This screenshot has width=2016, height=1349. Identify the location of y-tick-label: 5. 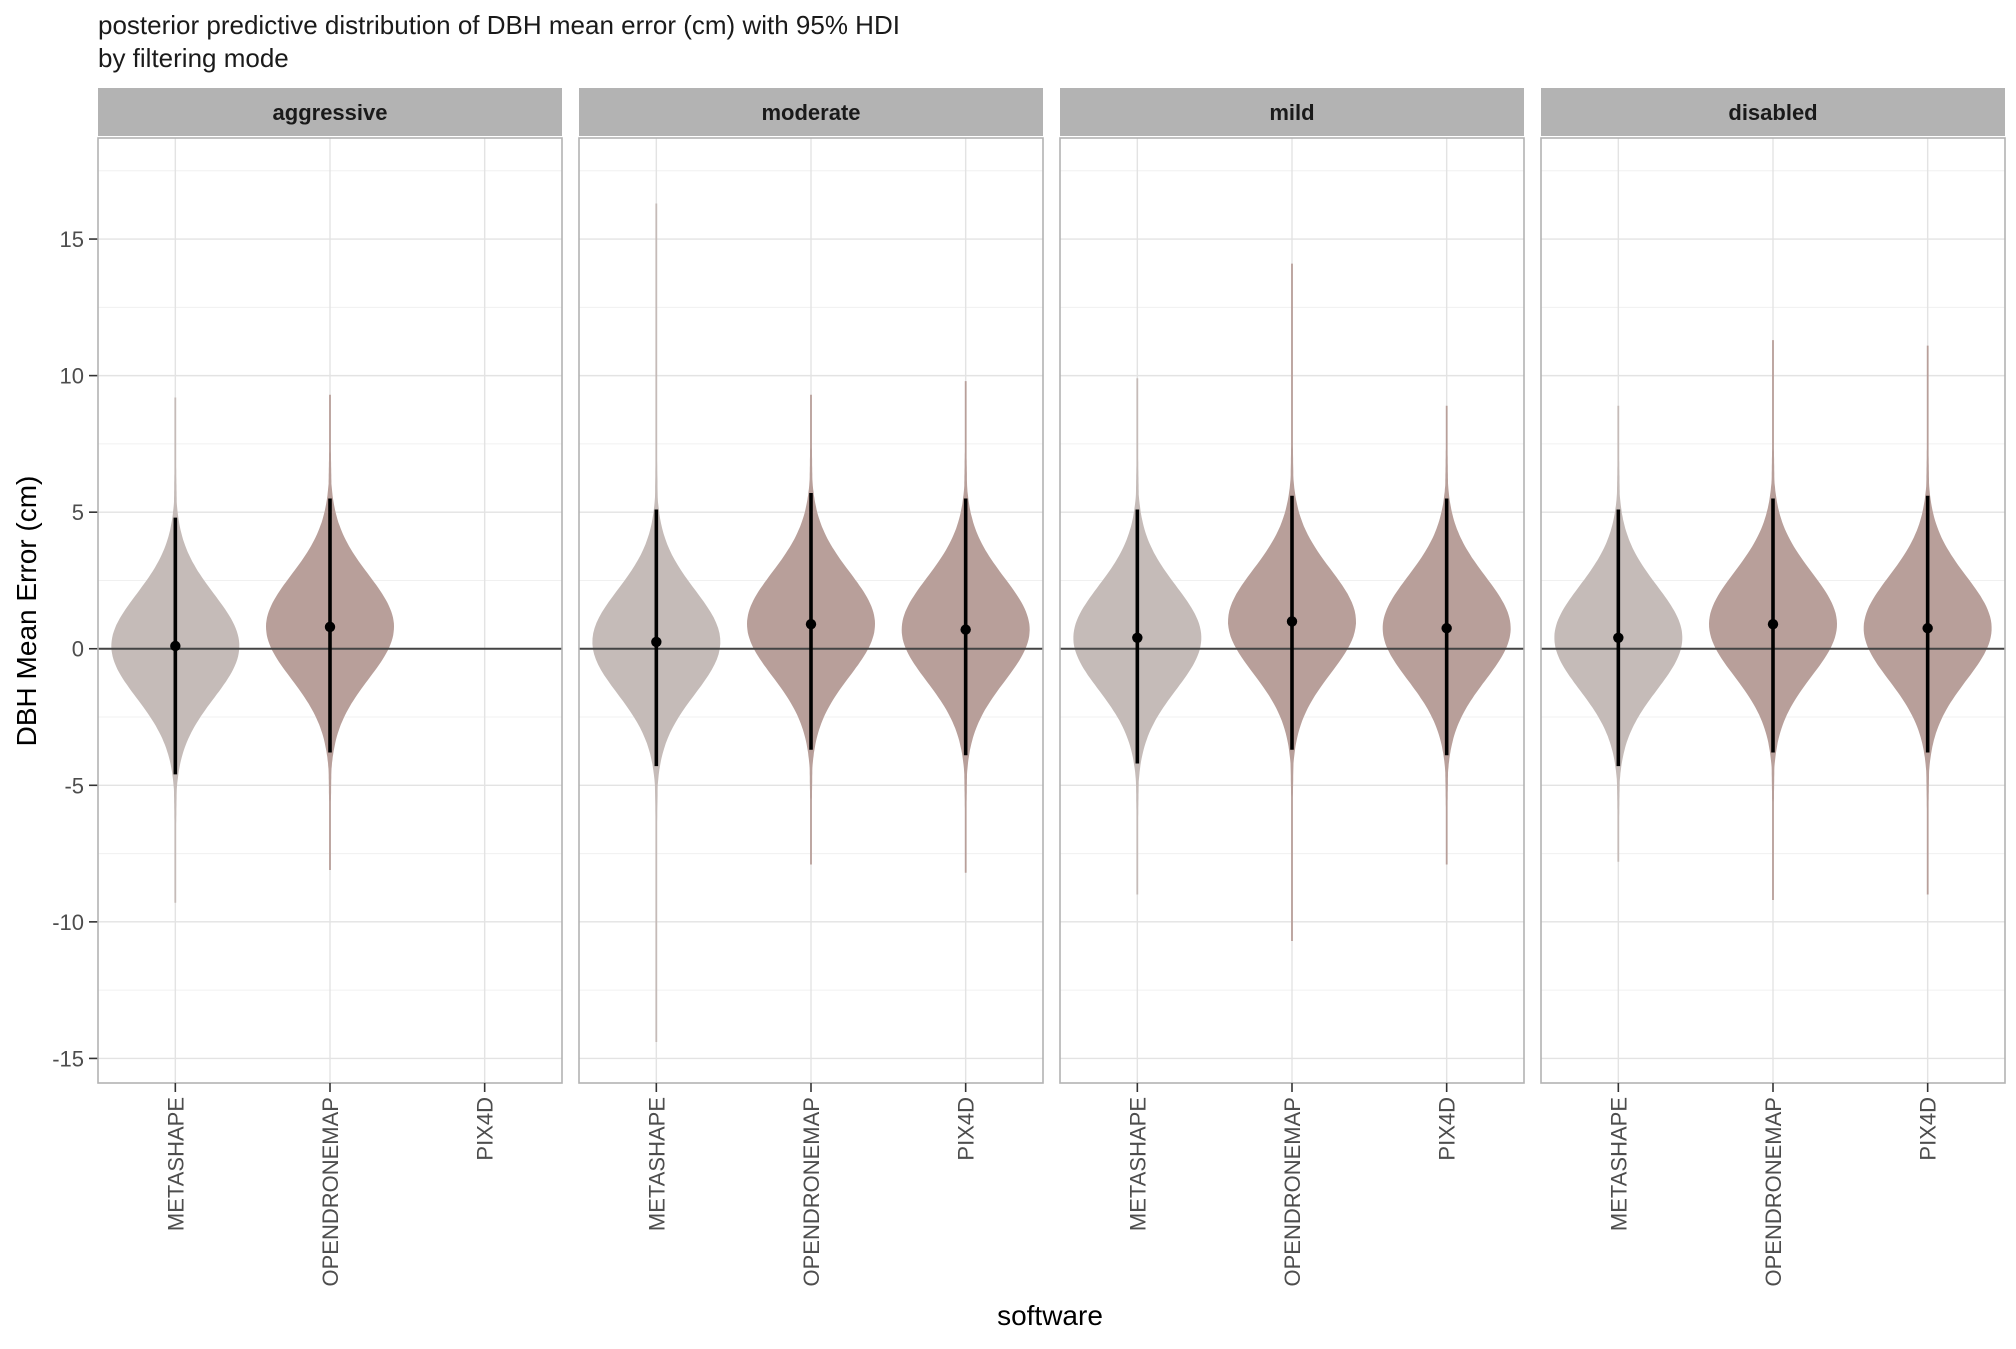
(78, 512).